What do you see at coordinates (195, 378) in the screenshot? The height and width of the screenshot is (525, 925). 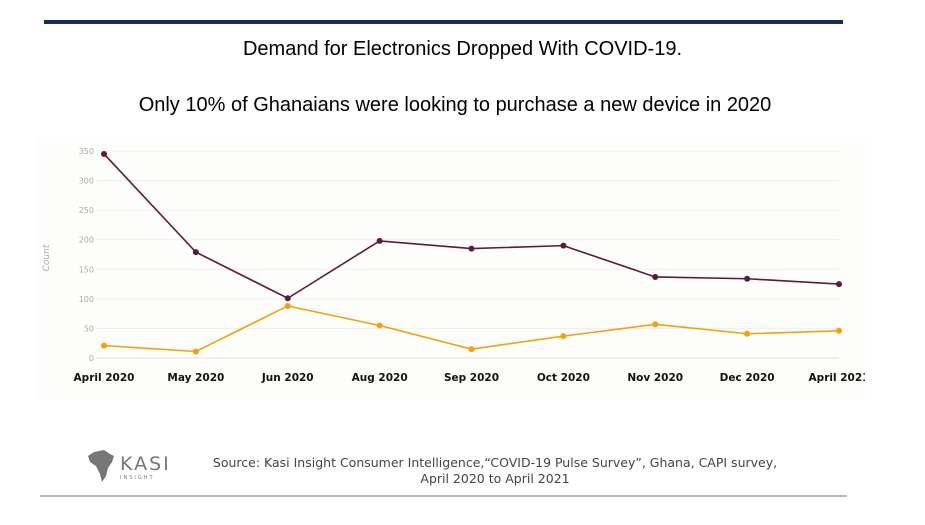 I see `x-tick-label: May 2020` at bounding box center [195, 378].